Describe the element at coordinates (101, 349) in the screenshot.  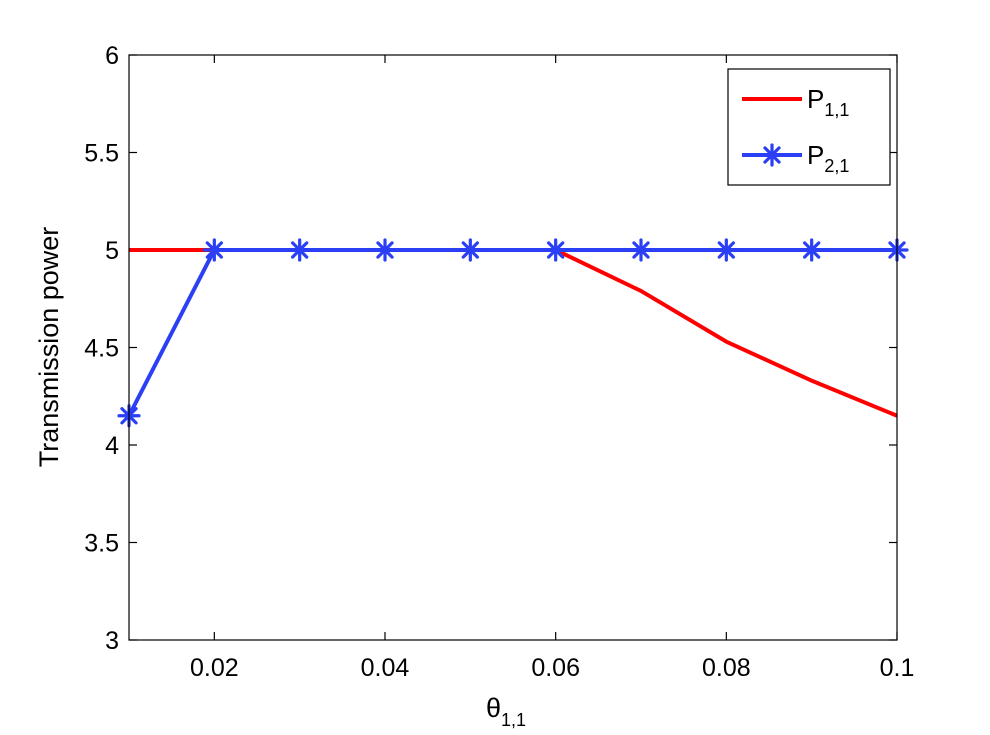
I see `y-tick-label: 4.5` at that location.